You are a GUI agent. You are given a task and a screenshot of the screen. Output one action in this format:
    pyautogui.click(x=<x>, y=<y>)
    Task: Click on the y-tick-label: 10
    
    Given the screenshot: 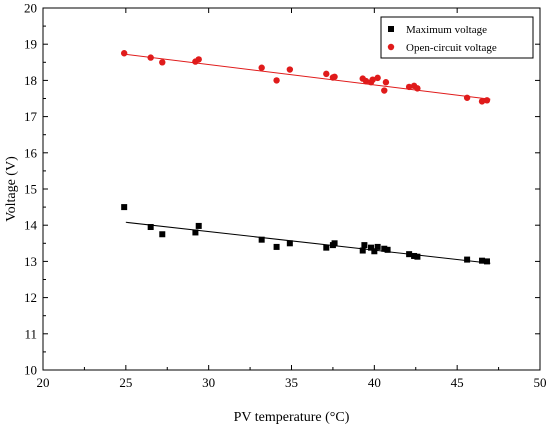 What is the action you would take?
    pyautogui.click(x=30, y=370)
    